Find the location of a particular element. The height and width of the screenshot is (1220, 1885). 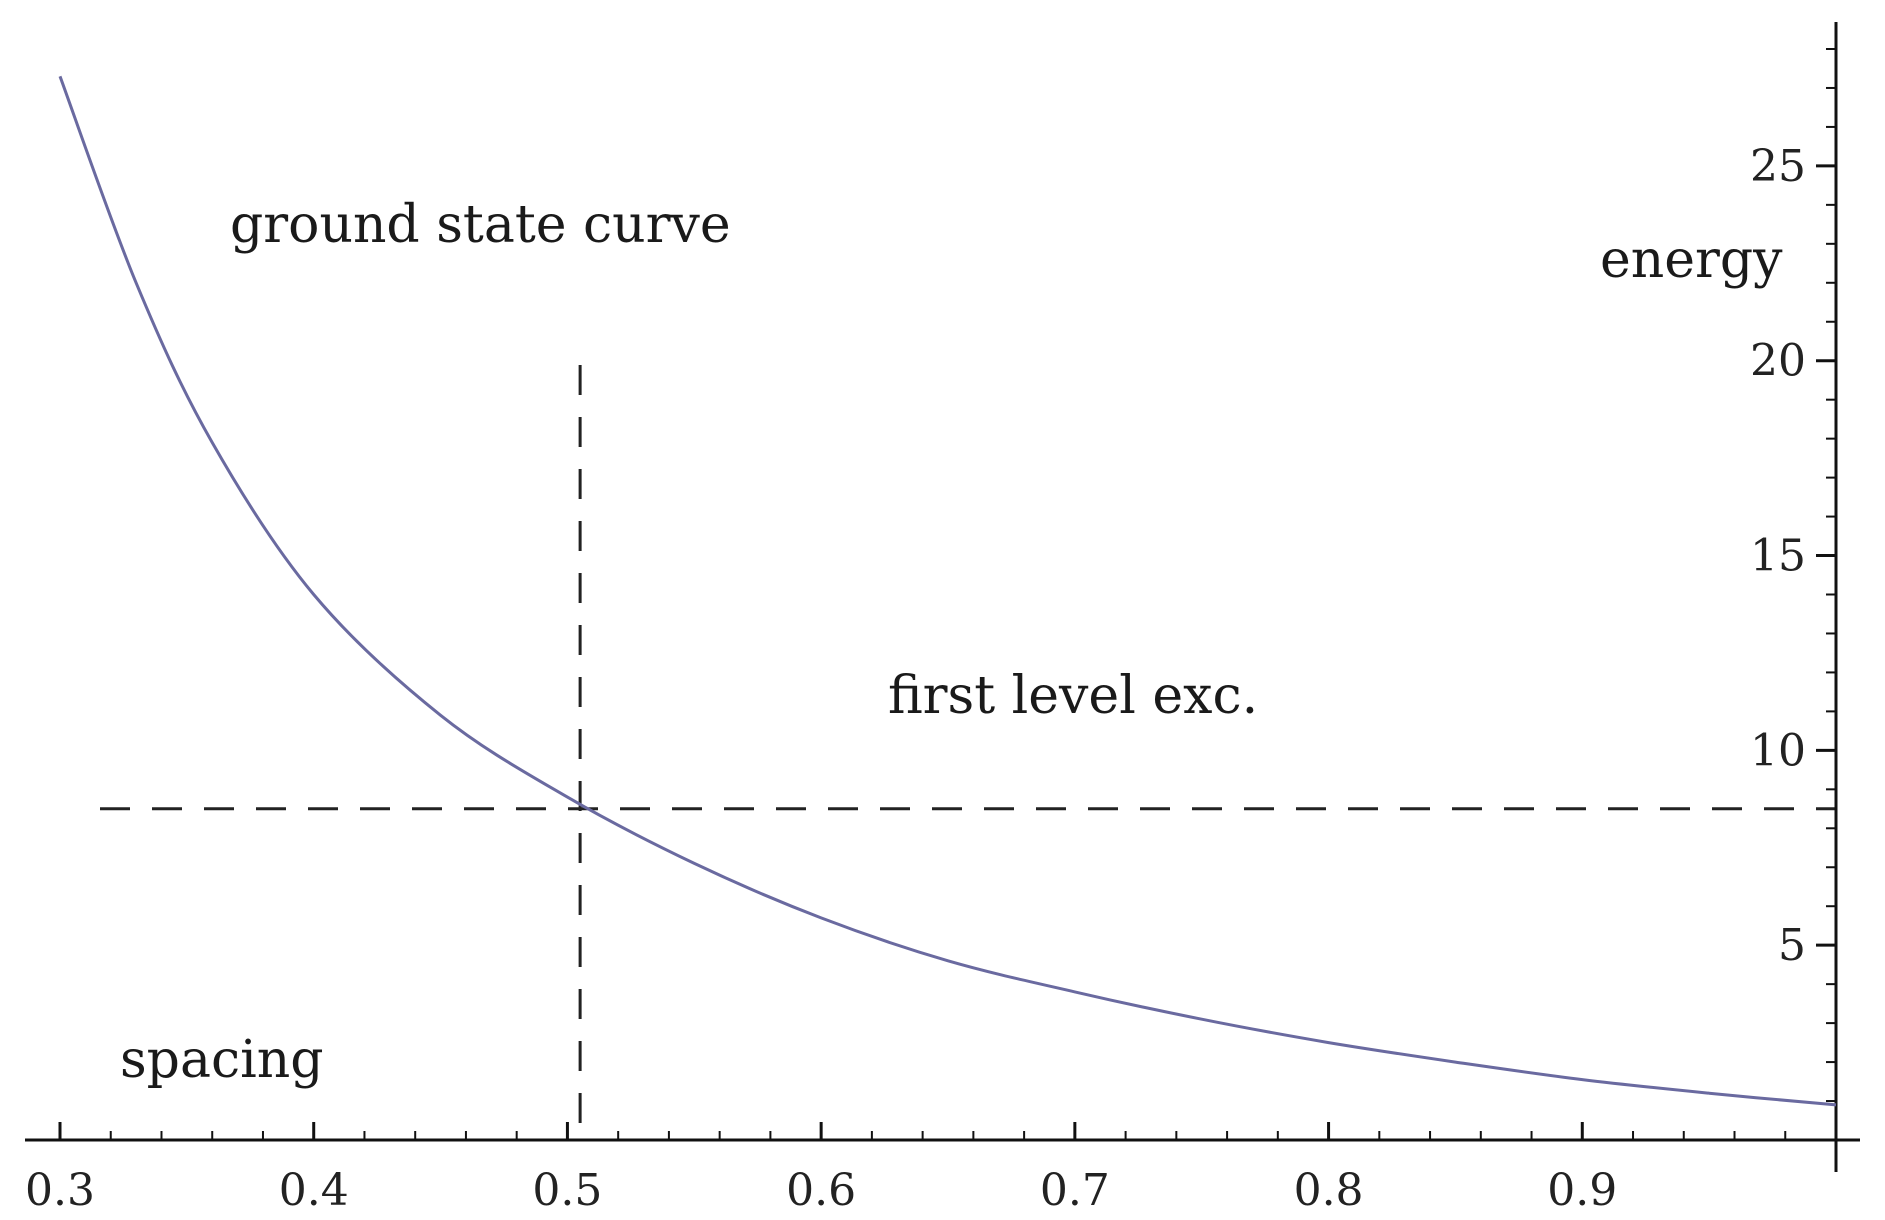

x-tick-label: 0.5 is located at coordinates (567, 1190).